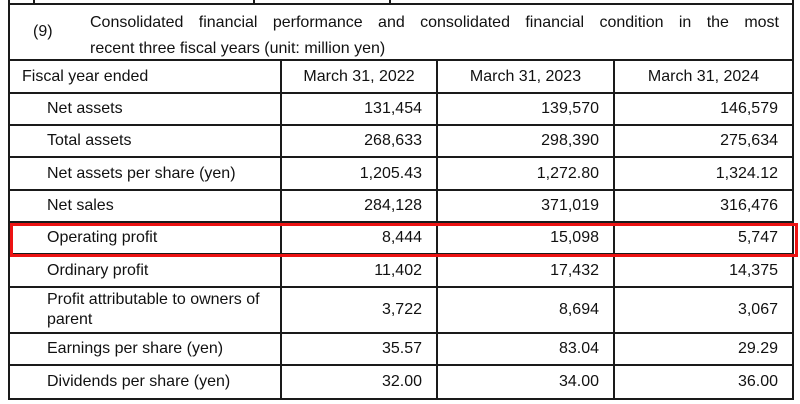 The image size is (800, 404). What do you see at coordinates (43, 31) in the screenshot?
I see `section-number: (9)` at bounding box center [43, 31].